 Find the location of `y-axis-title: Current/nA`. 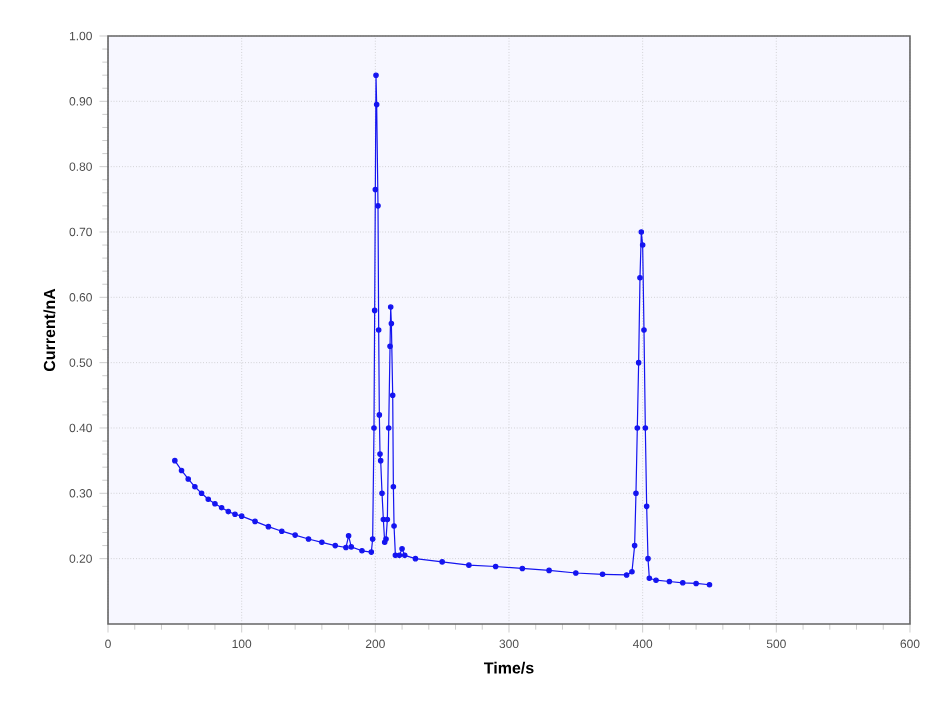

y-axis-title: Current/nA is located at coordinates (49, 330).